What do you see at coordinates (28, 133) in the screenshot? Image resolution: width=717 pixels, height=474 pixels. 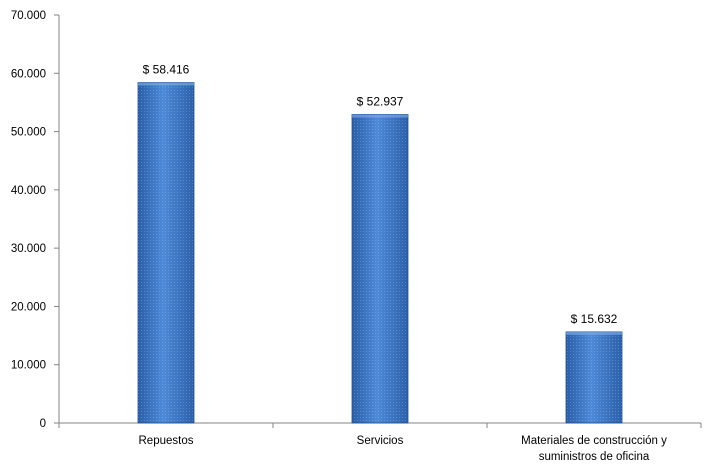 I see `y-tick-label: 50.000` at bounding box center [28, 133].